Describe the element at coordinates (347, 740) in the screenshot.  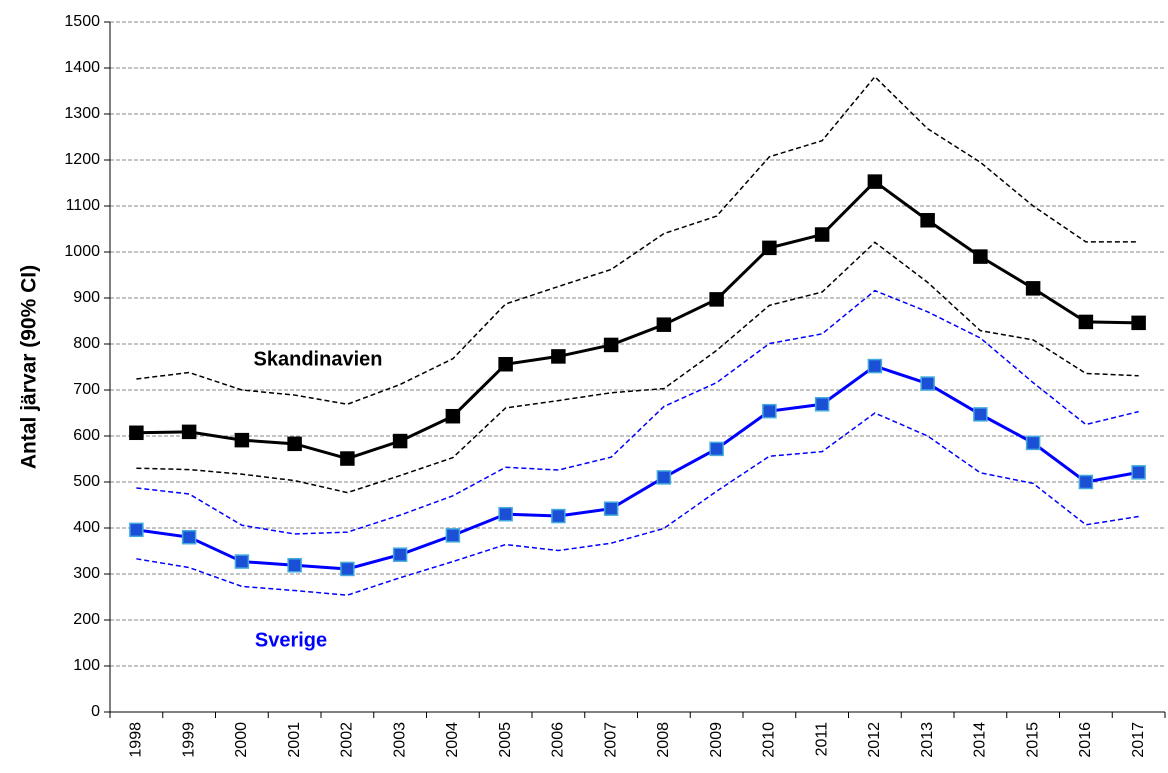
I see `x-tick-label: 2002` at that location.